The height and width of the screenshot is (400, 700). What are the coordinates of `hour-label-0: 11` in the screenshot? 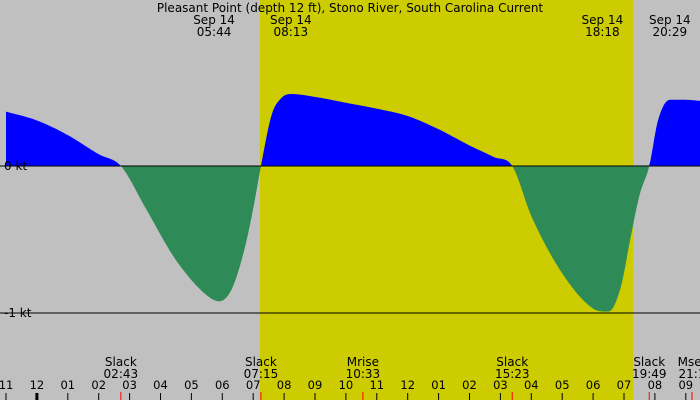 It's located at (6, 385).